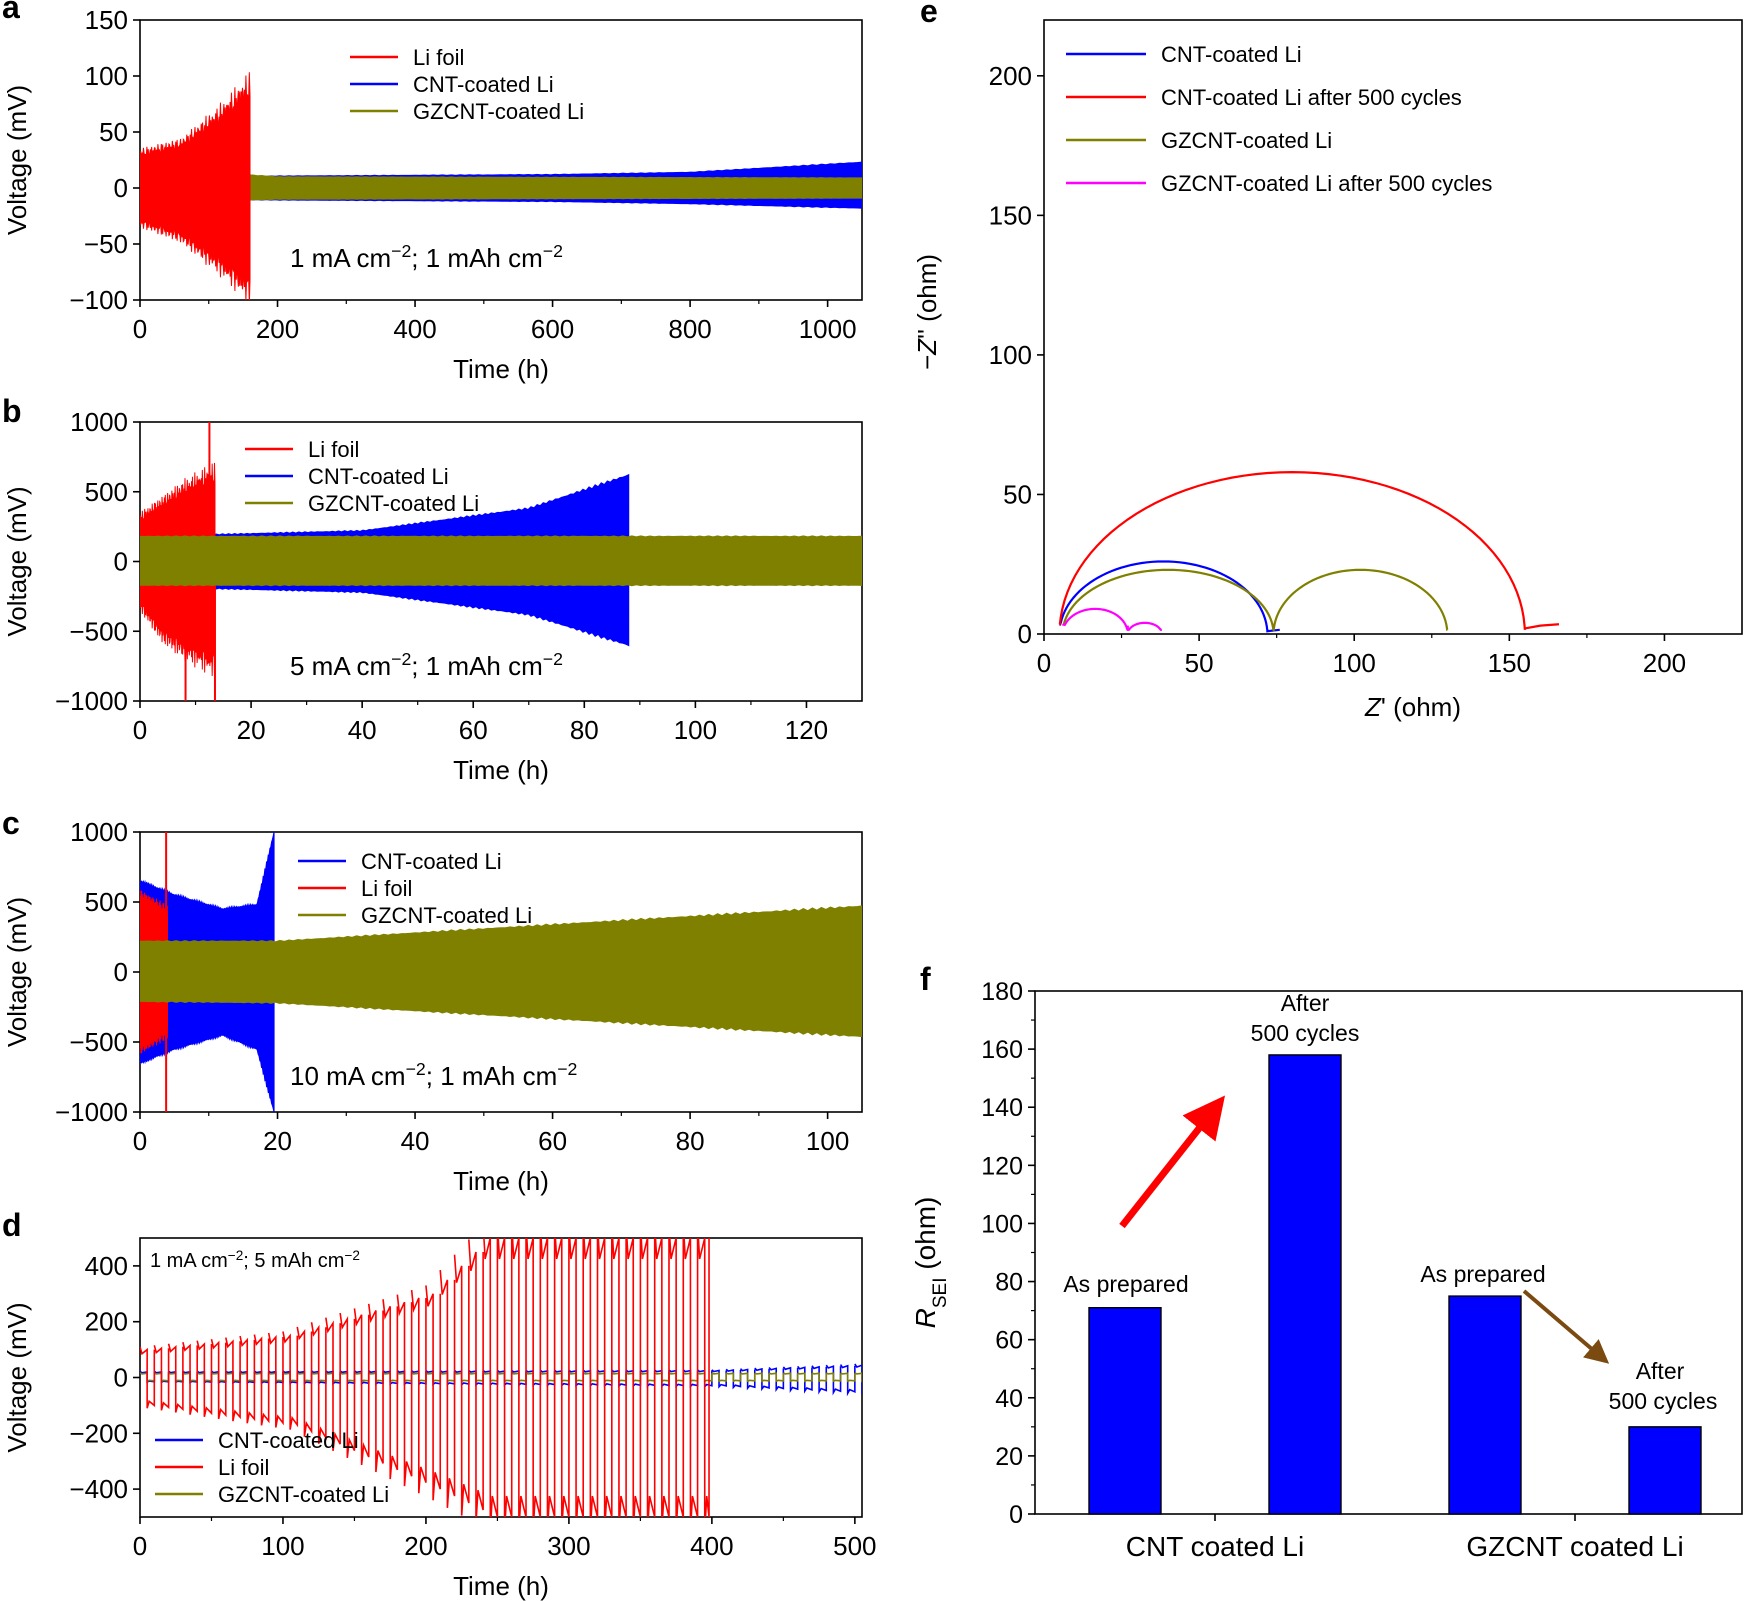 This screenshot has width=1757, height=1601. Describe the element at coordinates (255, 1260) in the screenshot. I see `condition-annotation: 1 mA cm−2; 5 mAh cm−2` at that location.